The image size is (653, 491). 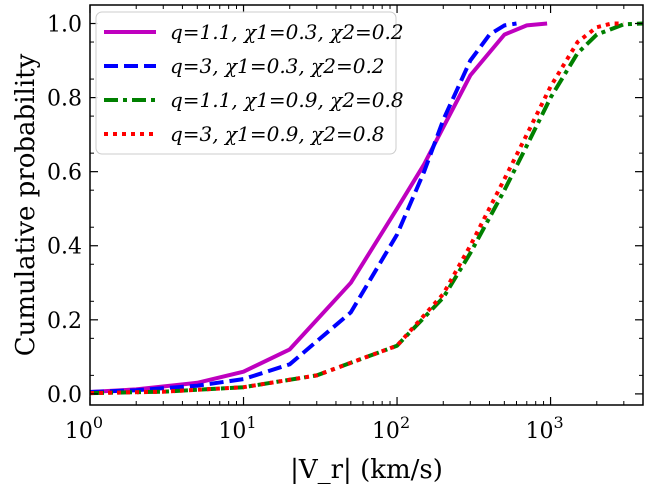 What do you see at coordinates (64, 321) in the screenshot?
I see `y-tick-label: 0.2` at bounding box center [64, 321].